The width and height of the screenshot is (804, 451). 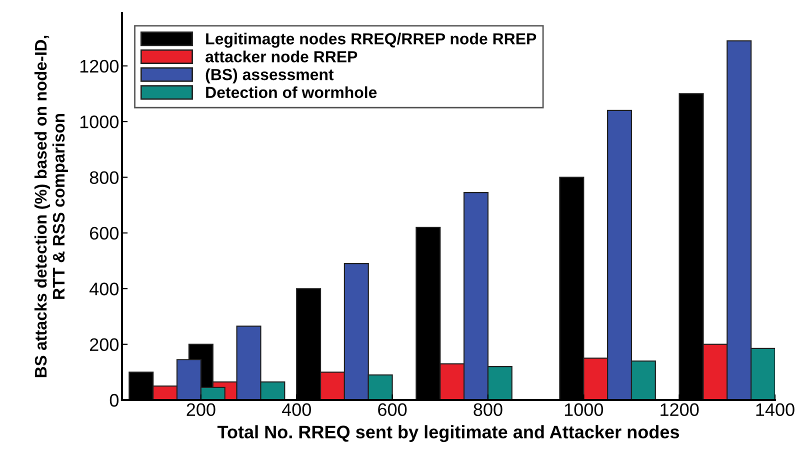 I want to click on x-tick-label: 1400, so click(x=775, y=409).